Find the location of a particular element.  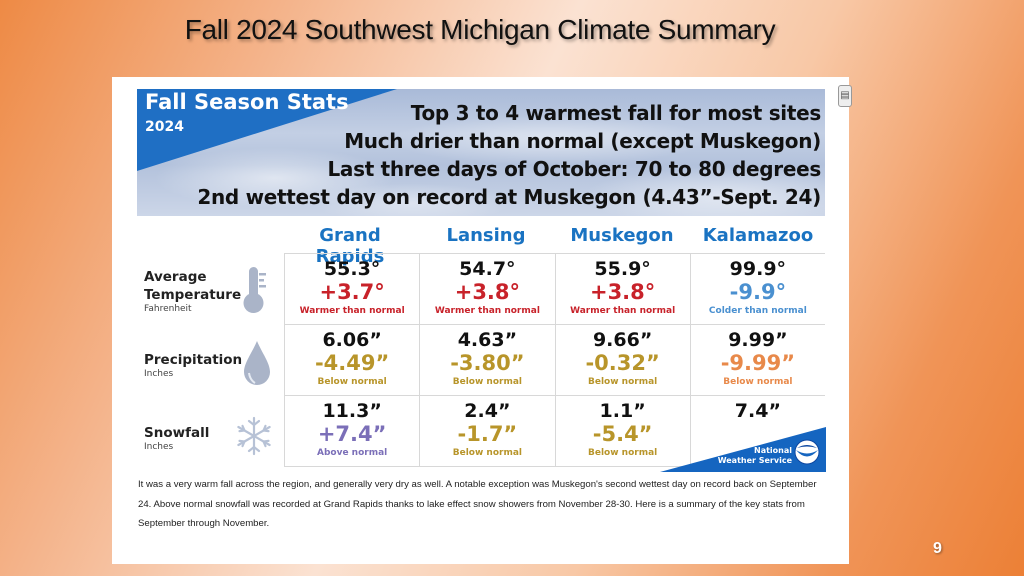

row-label-temperature: Average Temperature Fahrenheit is located at coordinates (192, 291).